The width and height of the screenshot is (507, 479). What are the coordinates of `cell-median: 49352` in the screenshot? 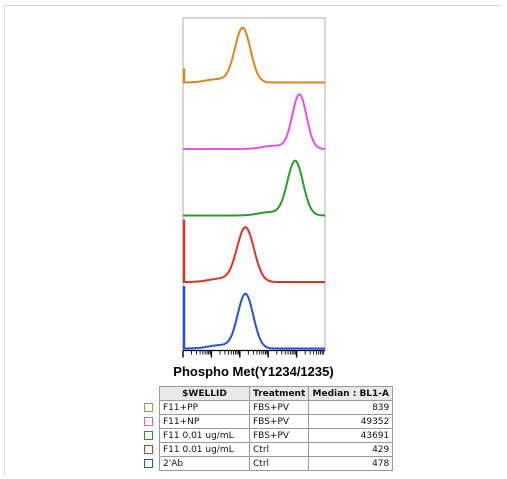 It's located at (351, 421).